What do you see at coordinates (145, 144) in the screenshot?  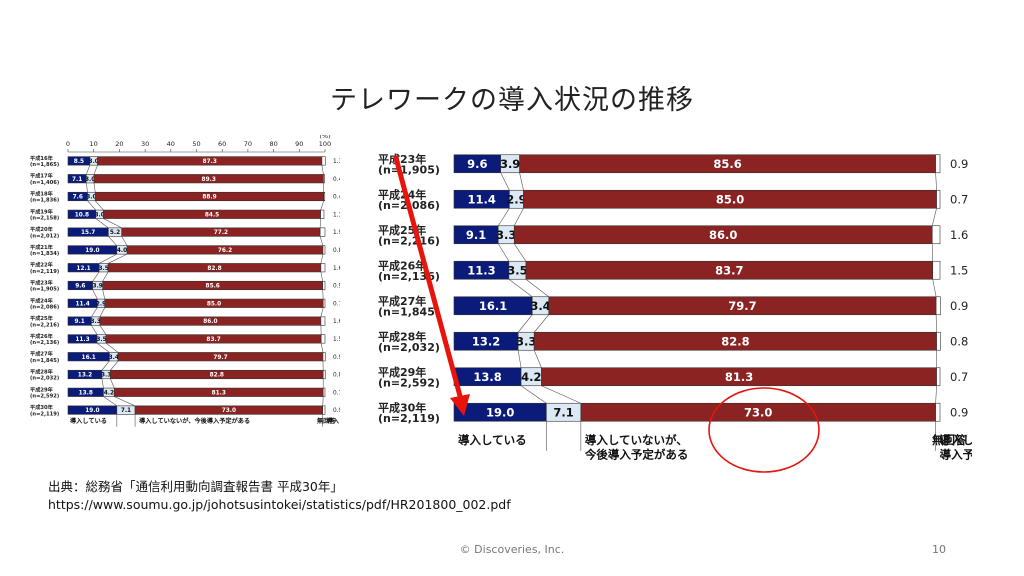 I see `x-tick-label: 30` at bounding box center [145, 144].